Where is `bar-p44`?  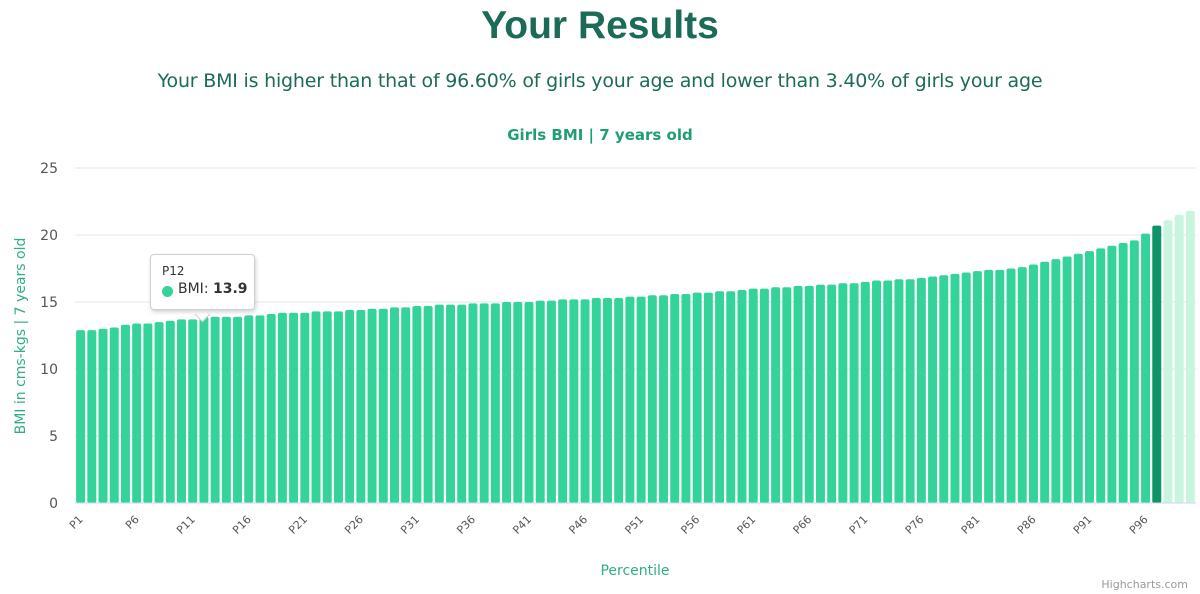
bar-p44 is located at coordinates (563, 401).